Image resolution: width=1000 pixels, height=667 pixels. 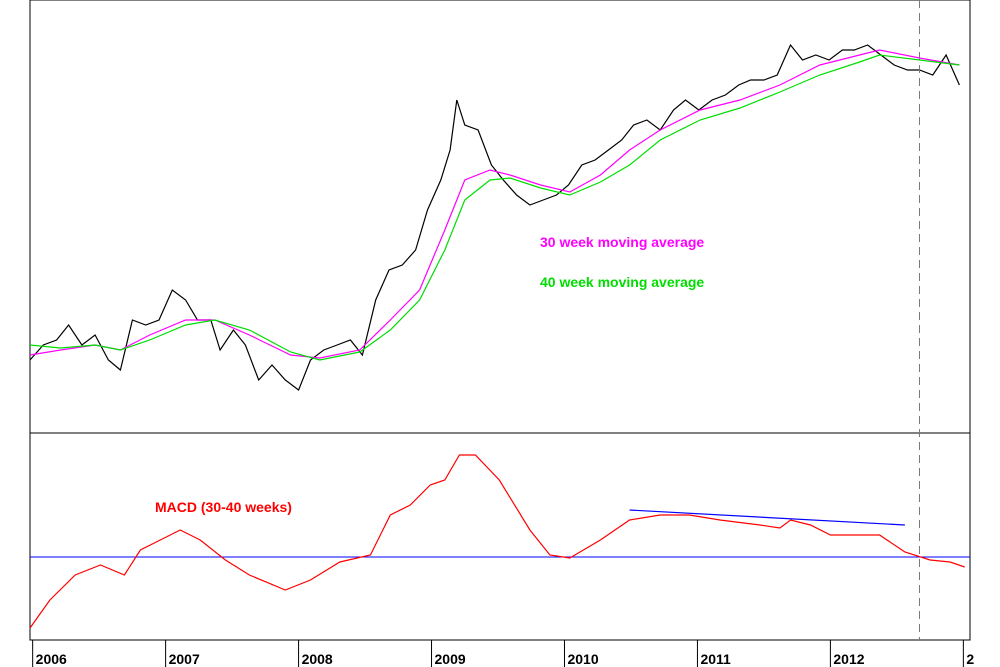 What do you see at coordinates (970, 659) in the screenshot?
I see `x-tick-label: 2` at bounding box center [970, 659].